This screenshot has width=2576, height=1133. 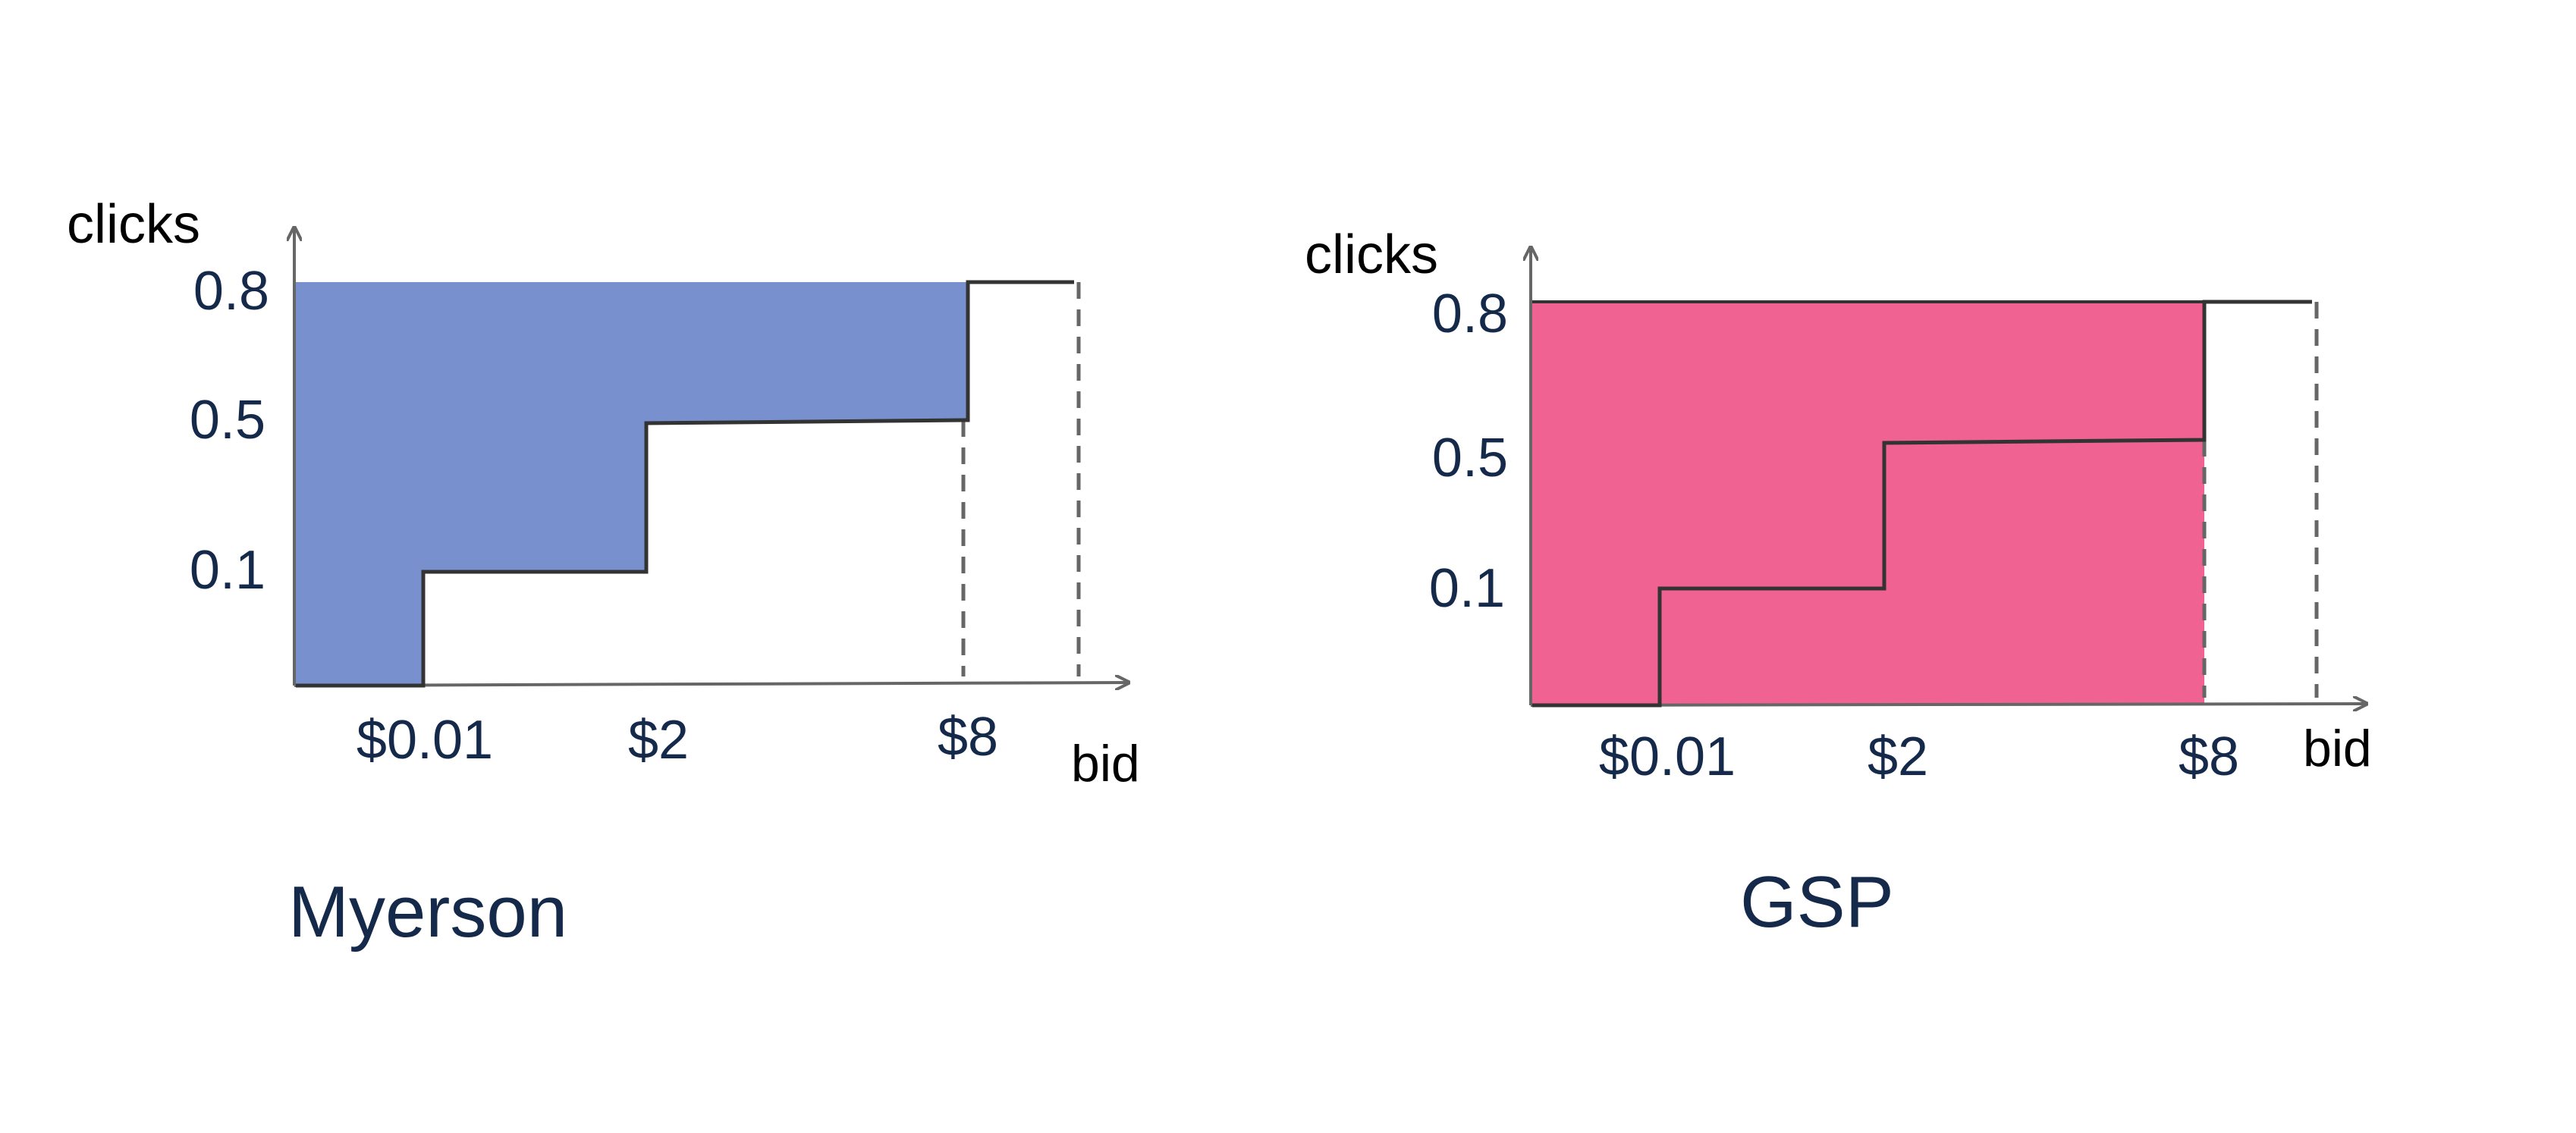 What do you see at coordinates (427, 912) in the screenshot?
I see `myerson-title: Myerson` at bounding box center [427, 912].